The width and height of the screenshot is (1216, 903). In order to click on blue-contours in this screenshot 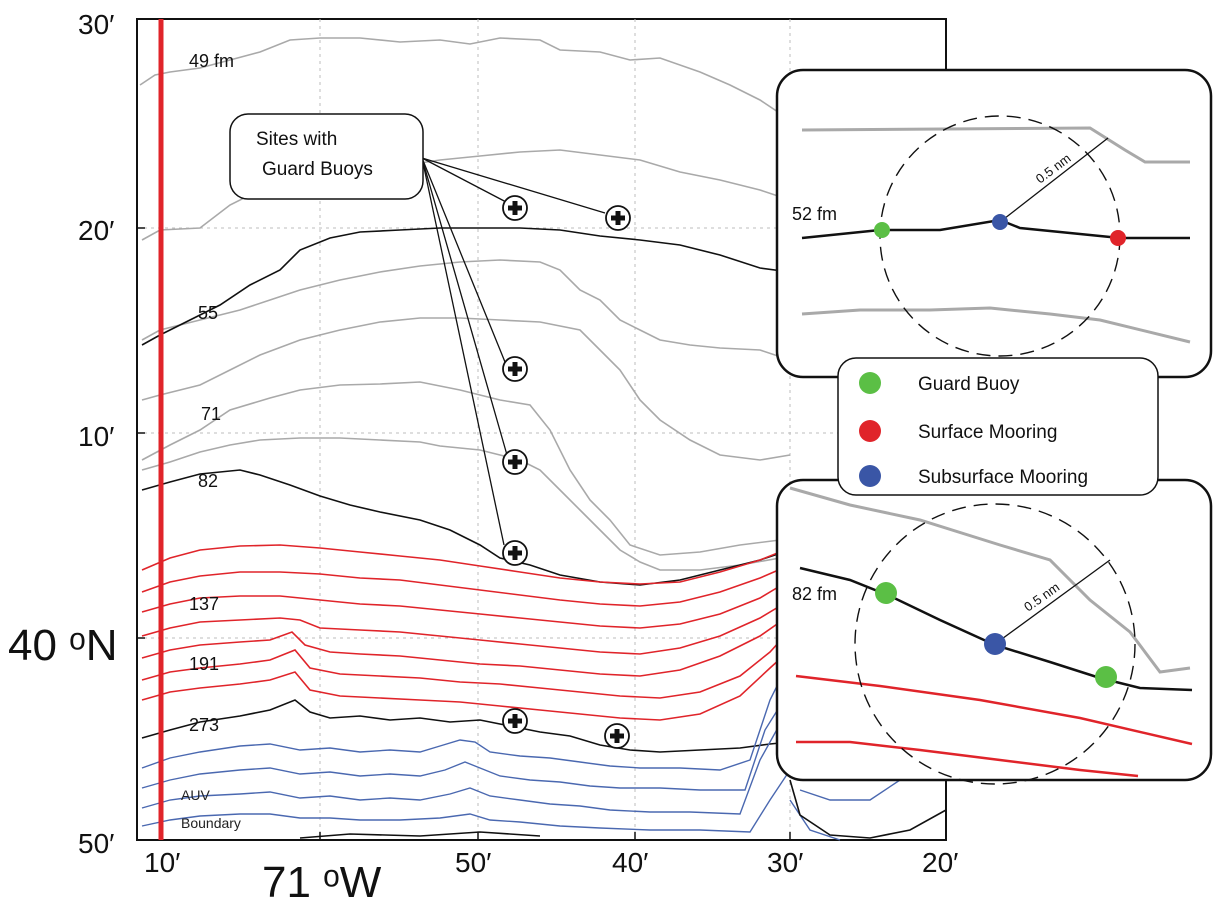, I will do `click(544, 750)`.